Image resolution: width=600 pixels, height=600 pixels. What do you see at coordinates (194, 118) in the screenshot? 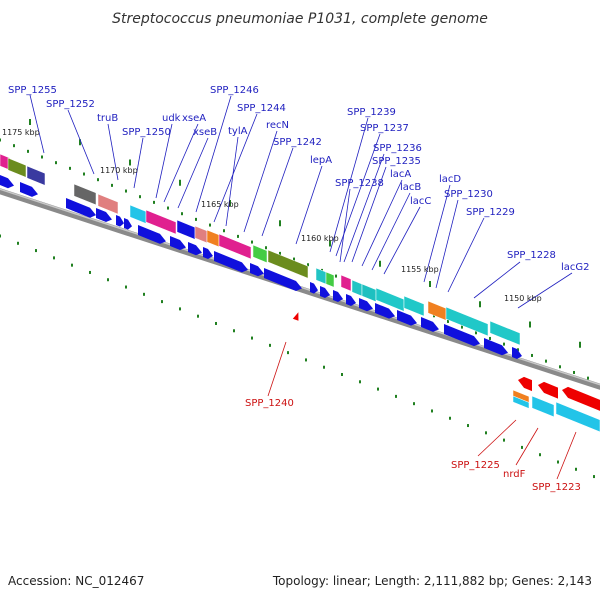
I see `gene-label: xseA` at bounding box center [194, 118].